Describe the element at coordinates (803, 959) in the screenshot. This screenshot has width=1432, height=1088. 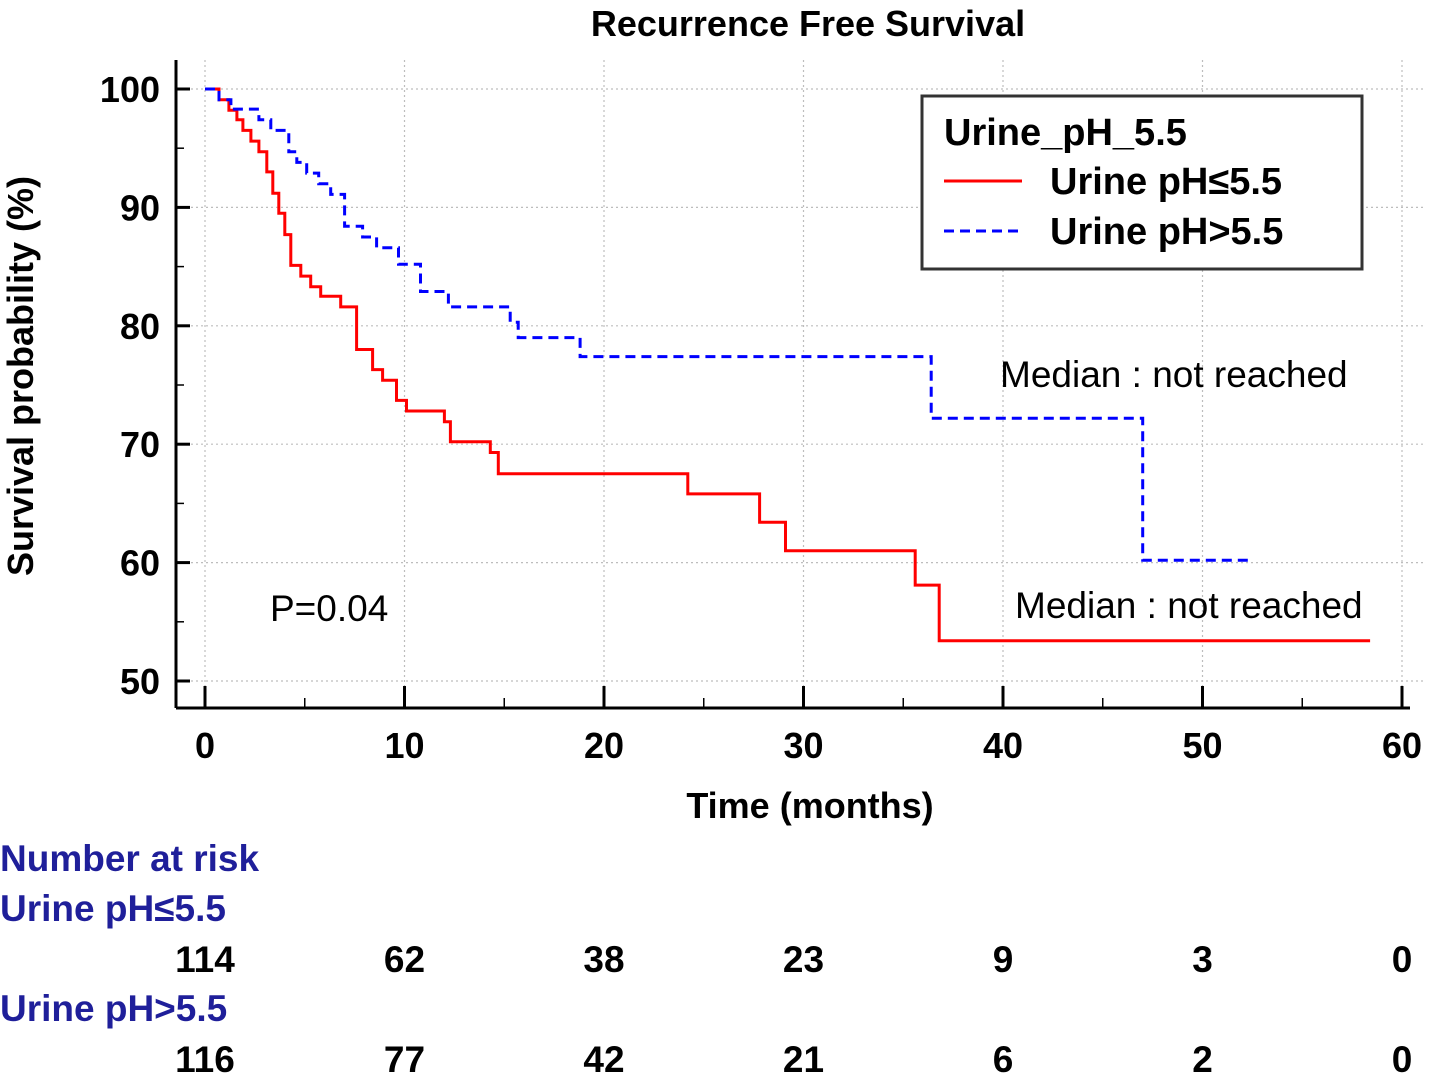
I see `risk-value-low-ph-30: 23` at that location.